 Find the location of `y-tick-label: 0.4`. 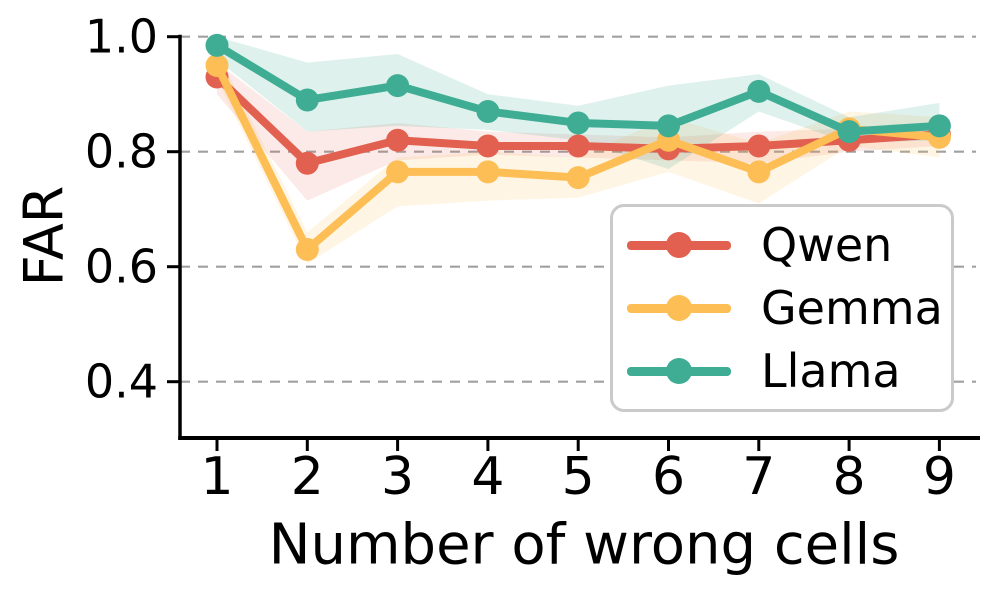

y-tick-label: 0.4 is located at coordinates (121, 382).